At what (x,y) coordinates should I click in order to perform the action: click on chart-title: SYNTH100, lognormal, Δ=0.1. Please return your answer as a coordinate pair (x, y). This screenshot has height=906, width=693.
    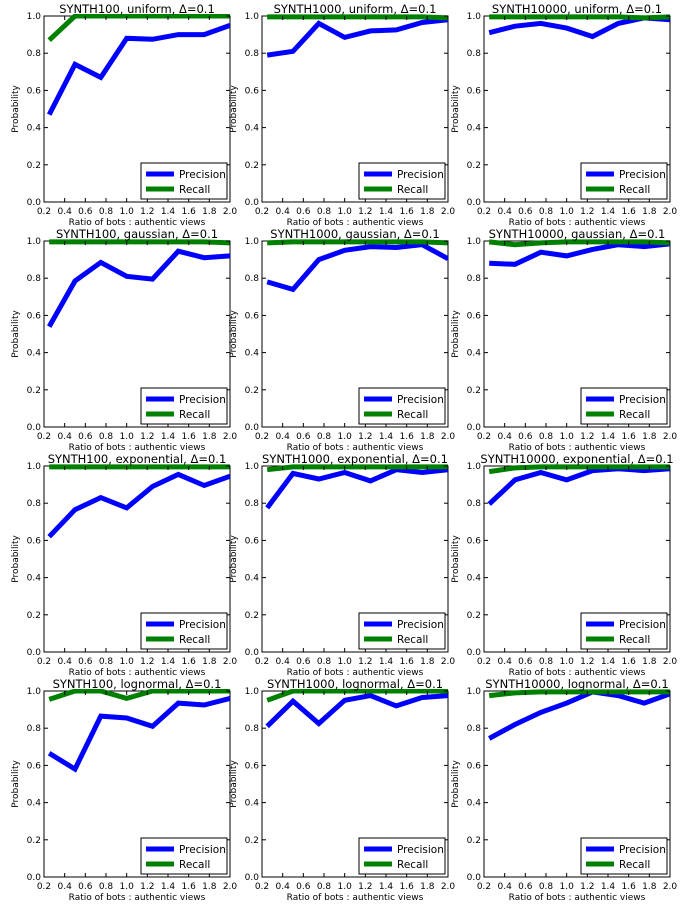
    Looking at the image, I should click on (137, 684).